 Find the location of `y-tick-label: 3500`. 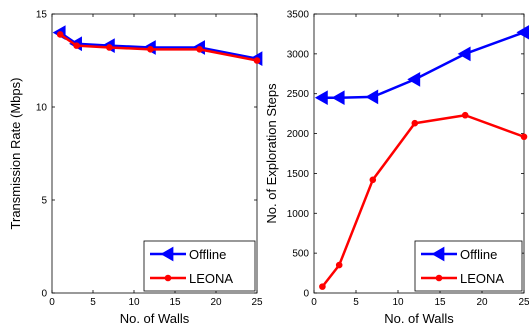

y-tick-label: 3500 is located at coordinates (298, 15).